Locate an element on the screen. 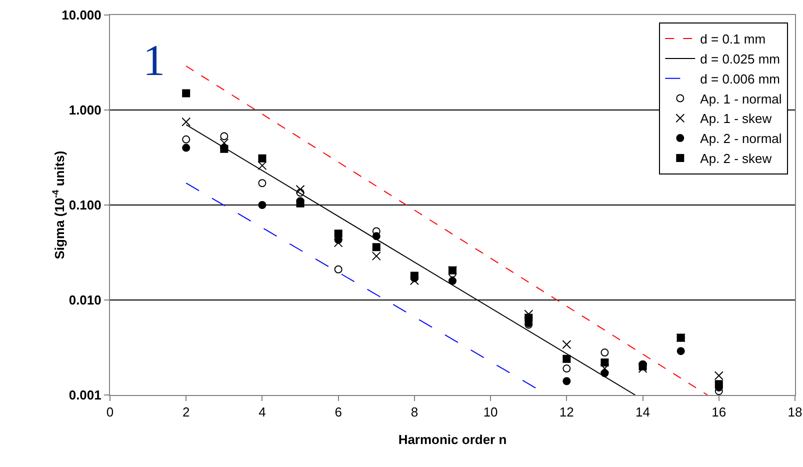  annotation: 1 is located at coordinates (154, 60).